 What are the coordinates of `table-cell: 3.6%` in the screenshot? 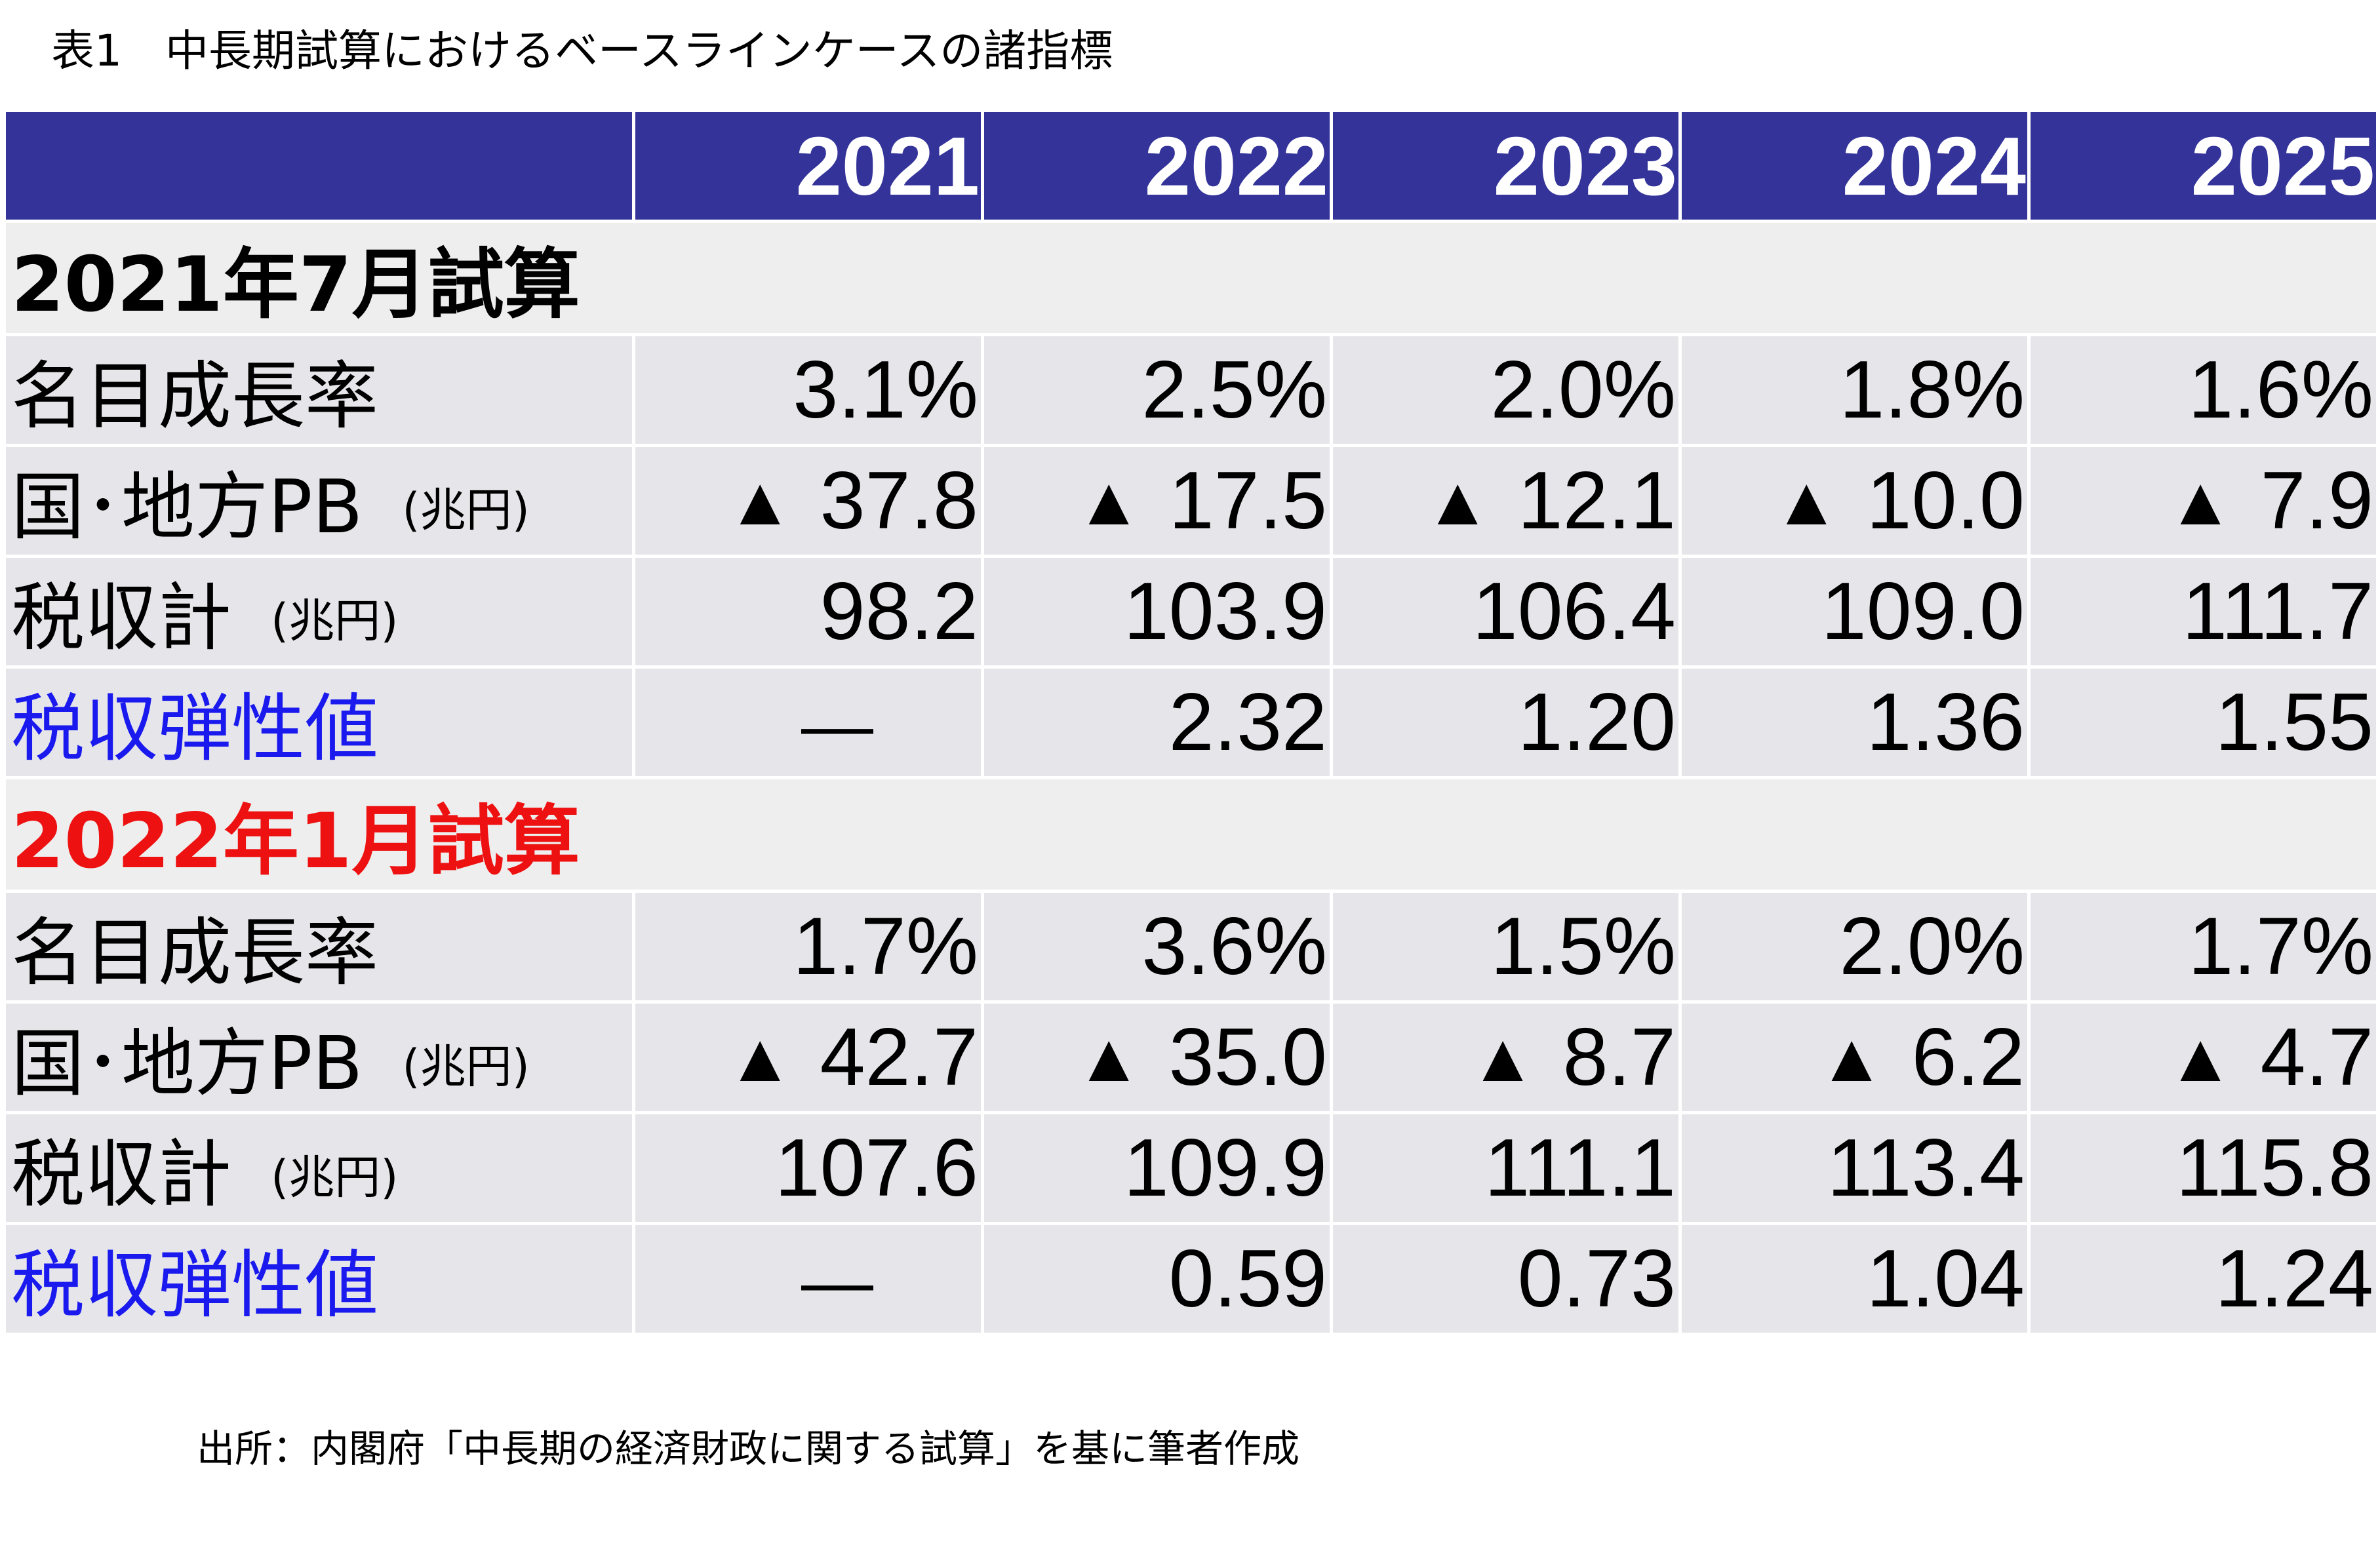 It's located at (1157, 947).